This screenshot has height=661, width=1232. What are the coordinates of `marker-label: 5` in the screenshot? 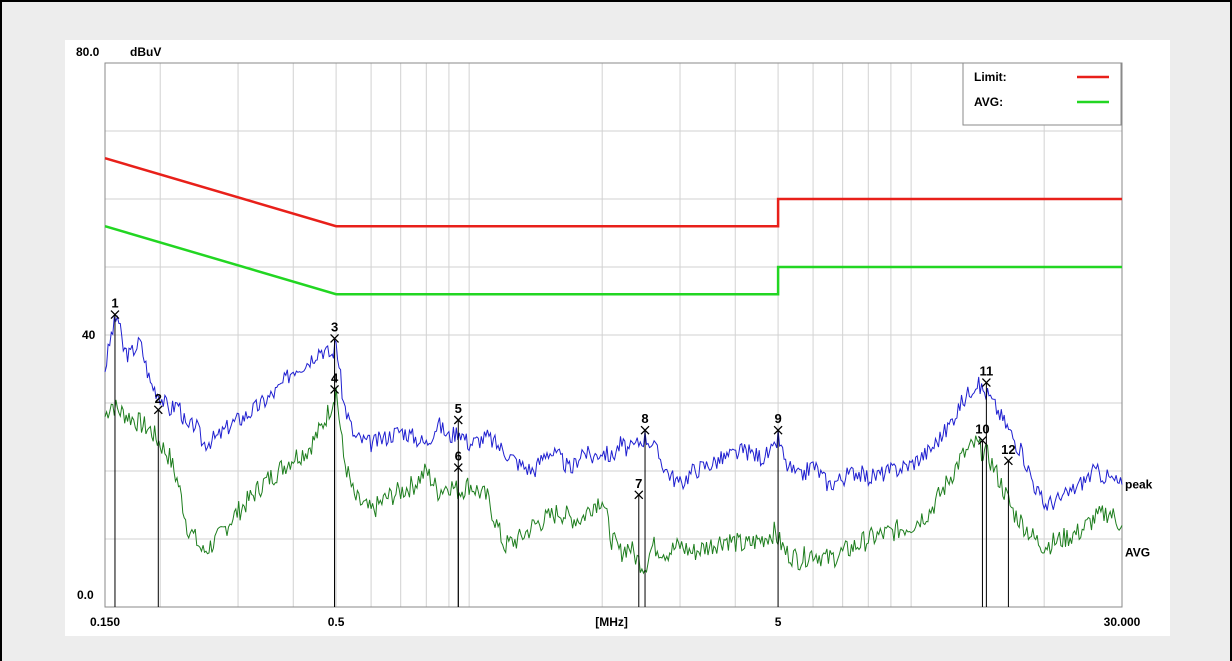 It's located at (458, 408).